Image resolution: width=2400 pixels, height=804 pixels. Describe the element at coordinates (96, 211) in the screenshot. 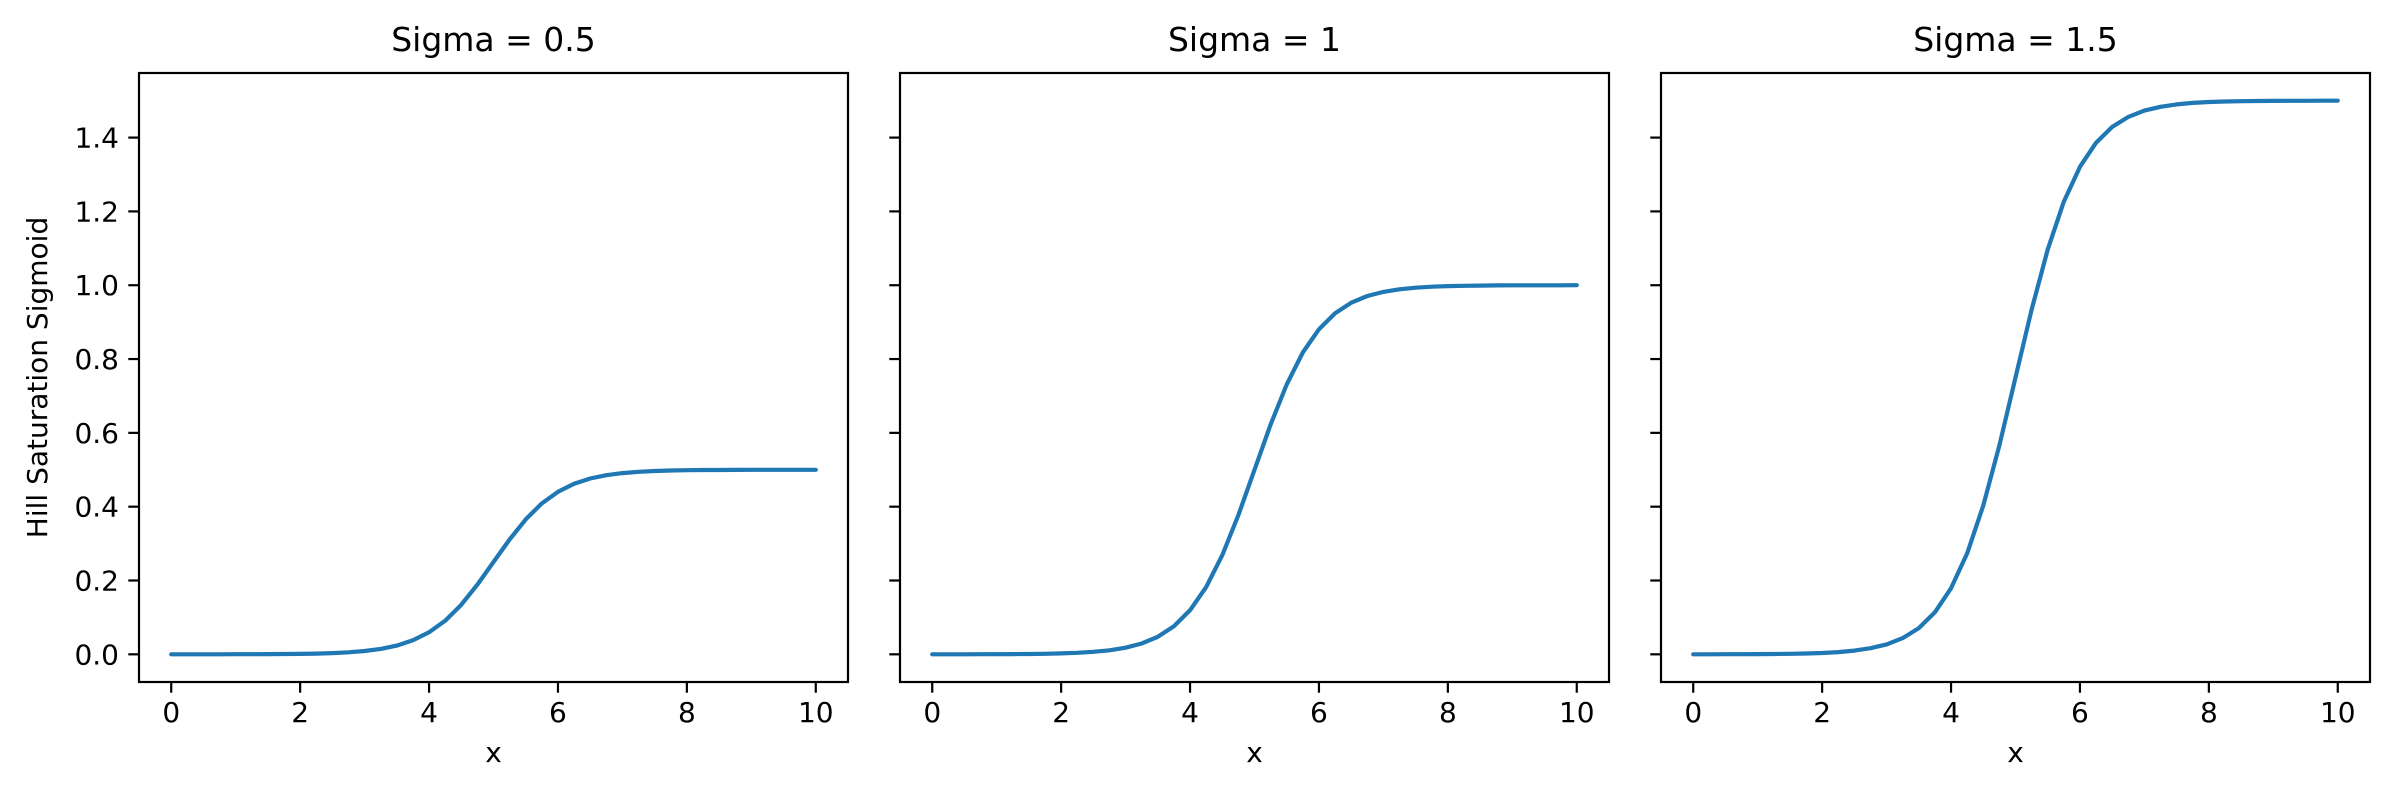

I see `y-tick-label: 1.2` at that location.